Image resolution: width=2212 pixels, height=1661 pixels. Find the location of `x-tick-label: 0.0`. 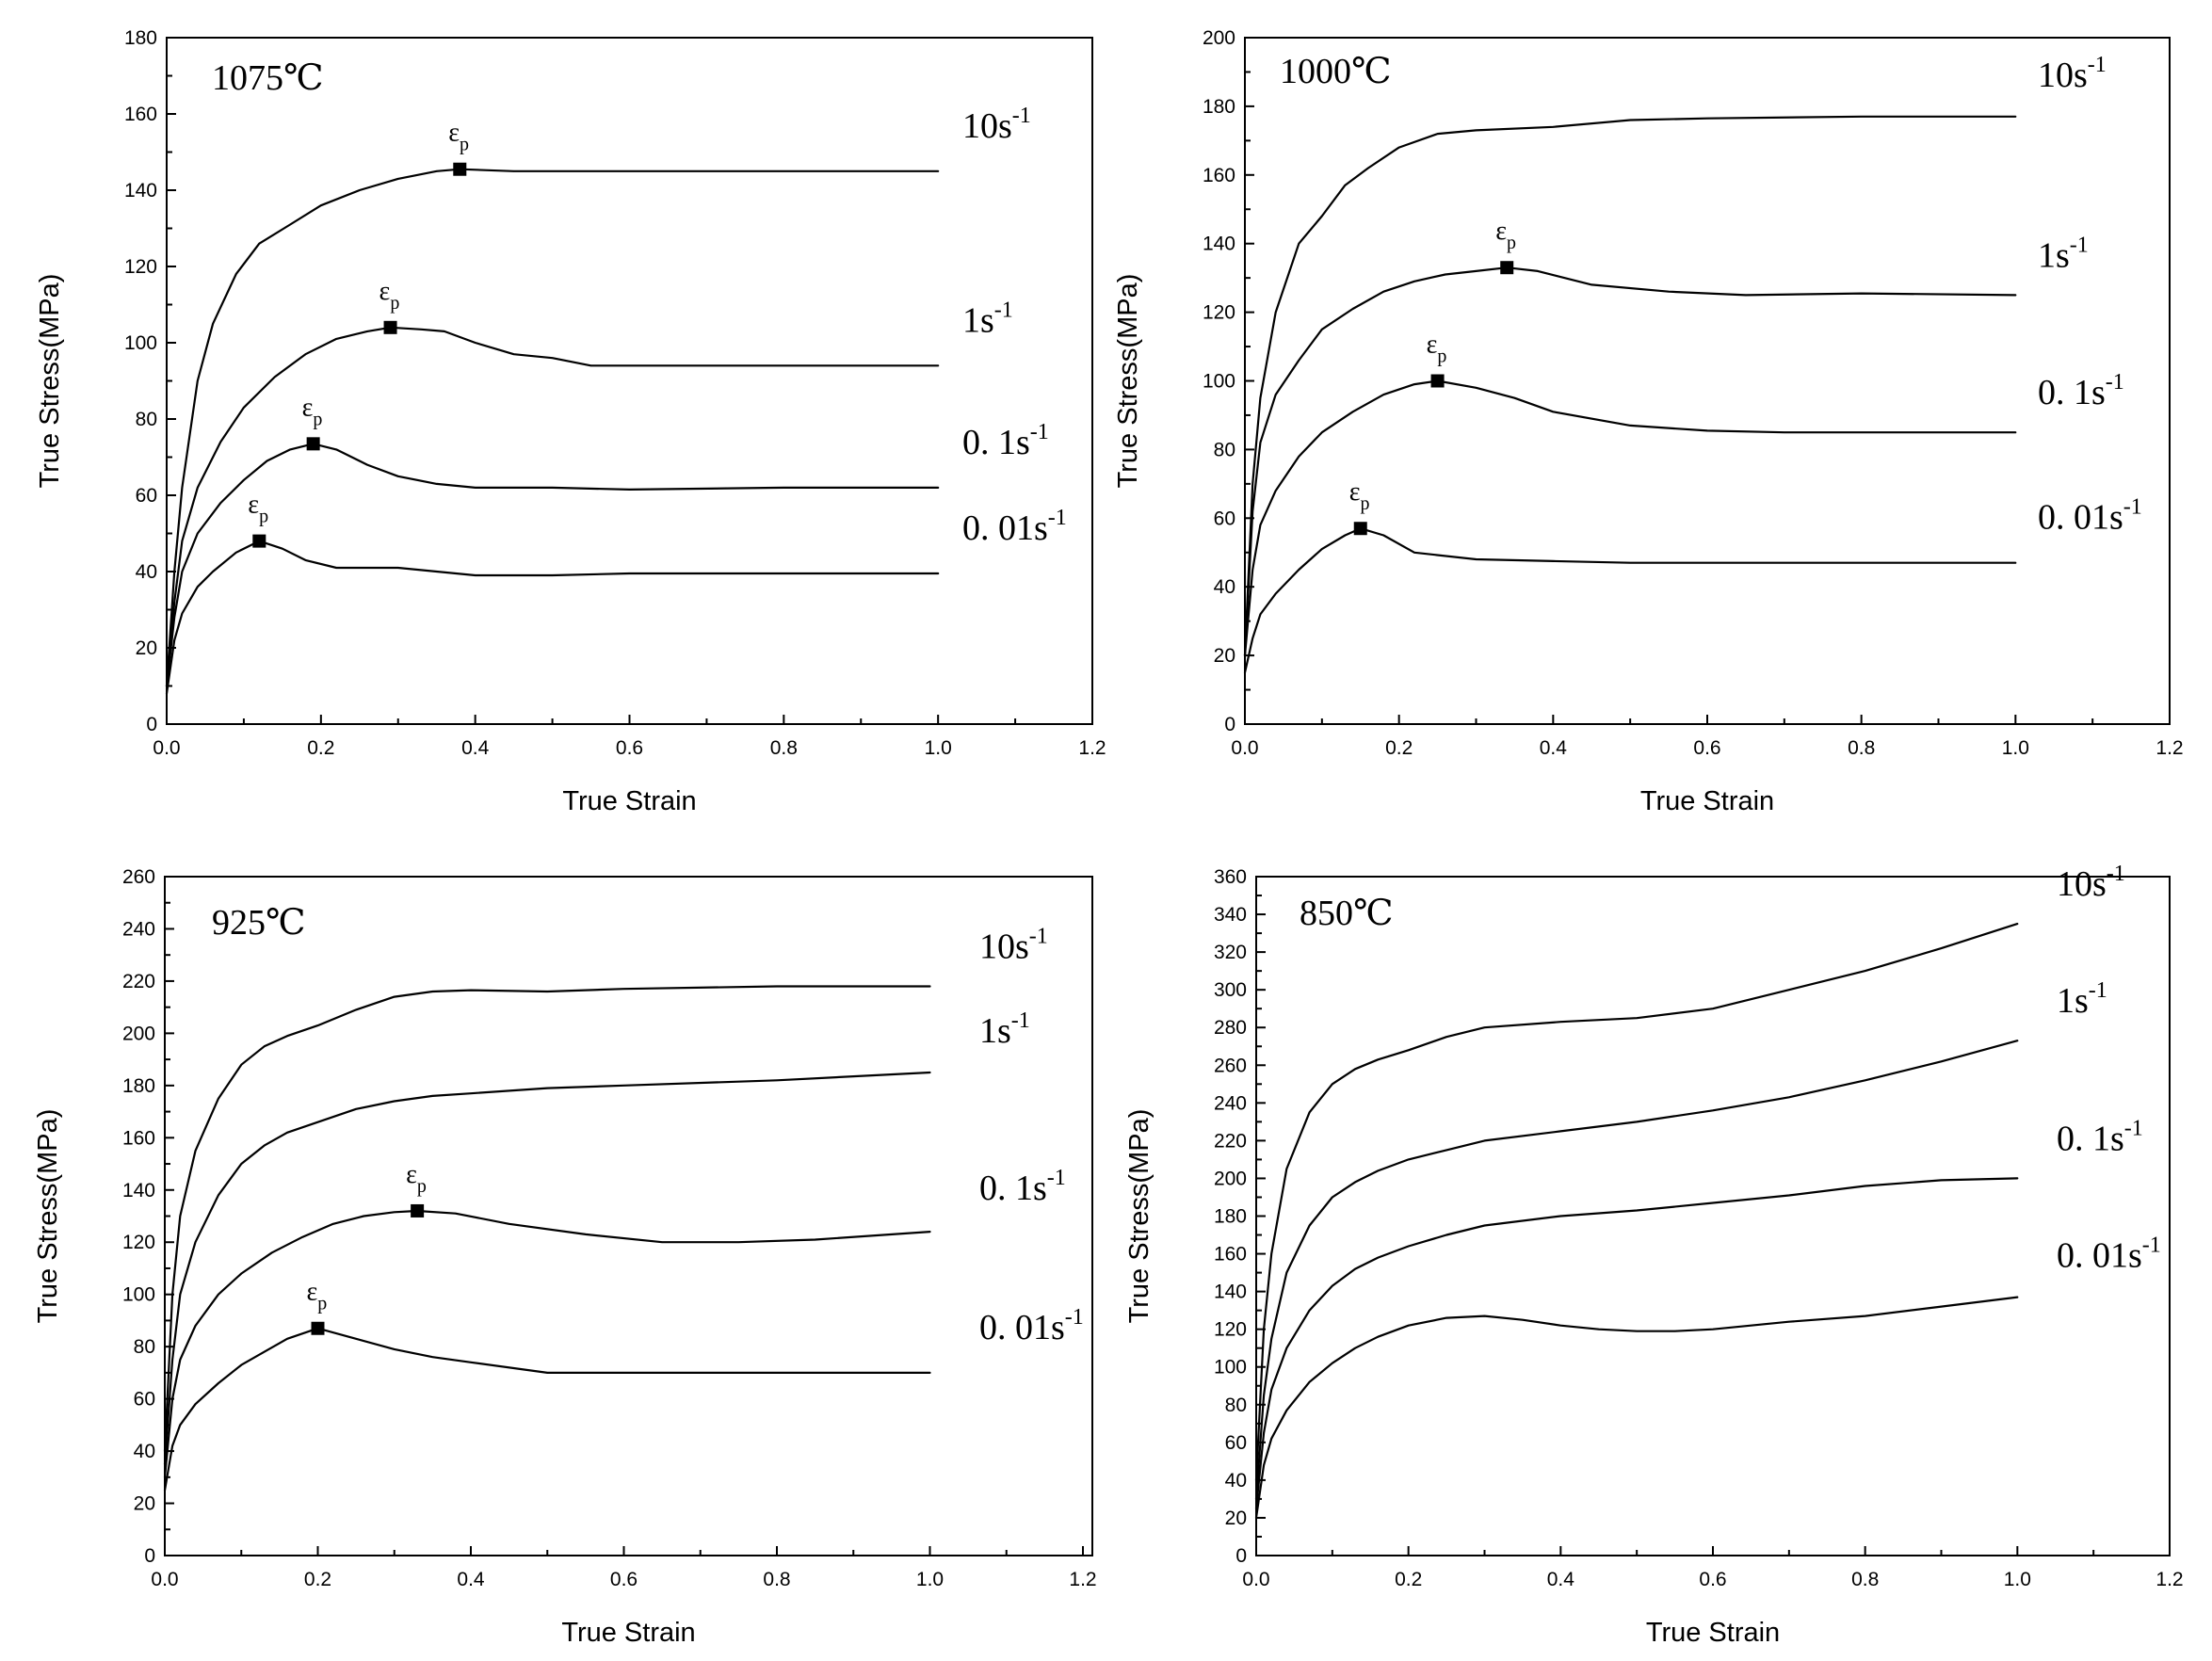

x-tick-label: 0.0 is located at coordinates (166, 748).